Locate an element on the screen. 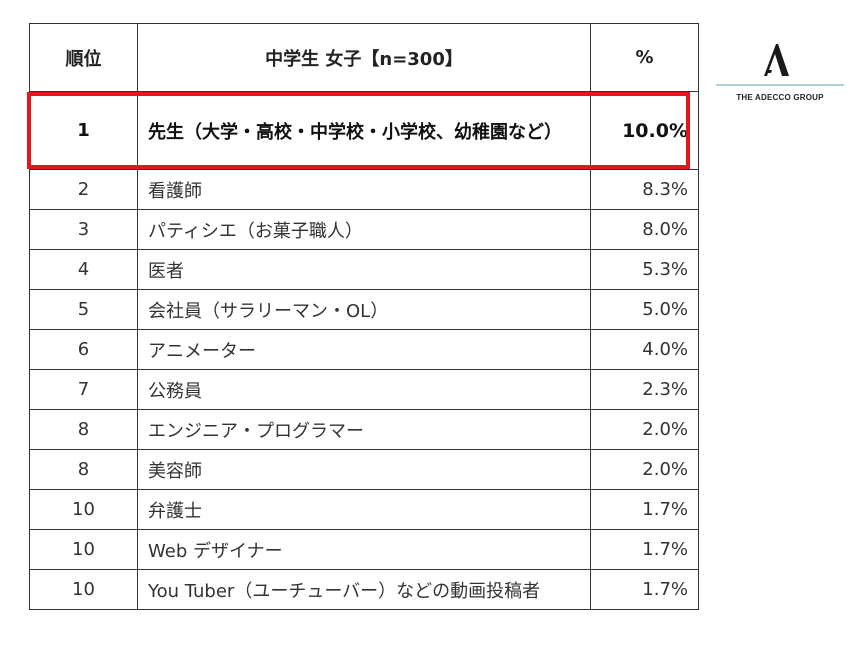 The width and height of the screenshot is (862, 649). table-row: 8 エンジニア・プログラマー 2.0% is located at coordinates (364, 429).